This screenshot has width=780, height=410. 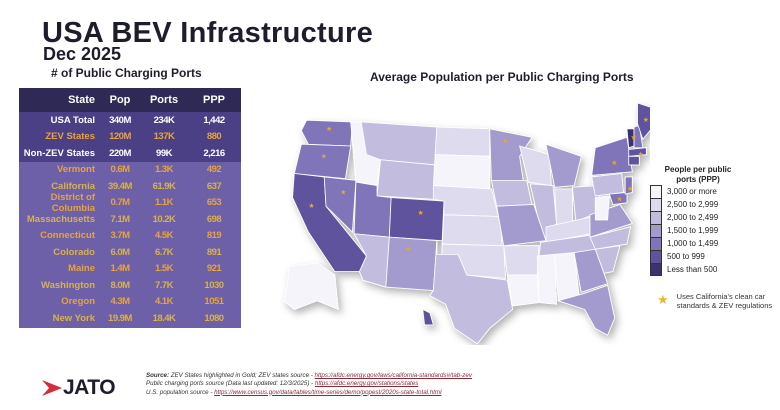 I want to click on cell-ports: 1.3K, so click(x=164, y=170).